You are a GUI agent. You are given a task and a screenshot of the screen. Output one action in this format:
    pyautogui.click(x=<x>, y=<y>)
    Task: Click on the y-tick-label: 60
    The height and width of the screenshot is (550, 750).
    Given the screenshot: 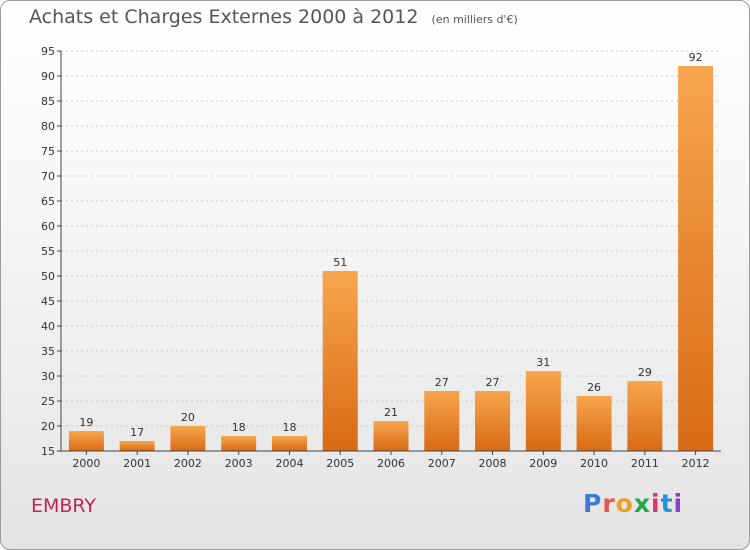 What is the action you would take?
    pyautogui.click(x=48, y=226)
    